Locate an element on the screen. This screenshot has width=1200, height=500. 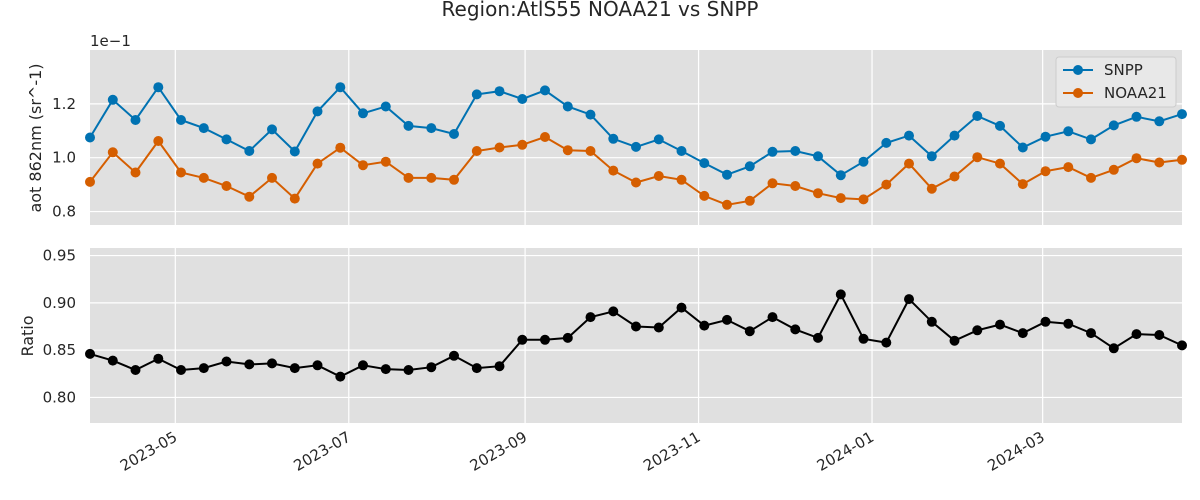
legend-marker-noaa21 is located at coordinates (1078, 93).